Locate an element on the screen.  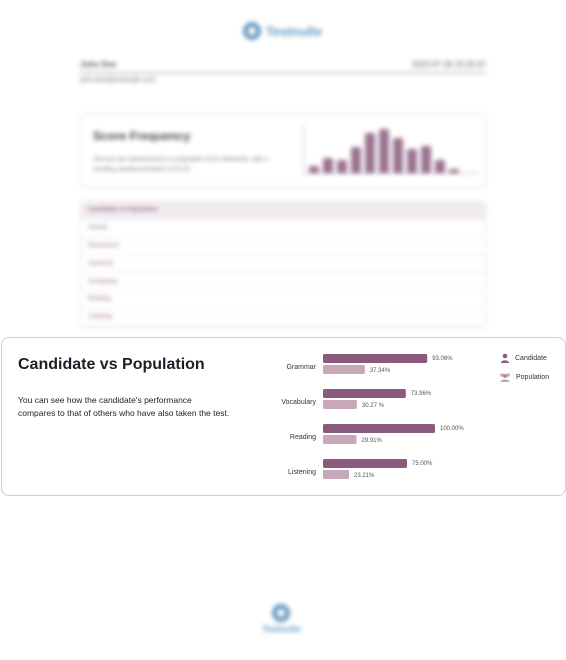
legend-candidate-label: Candidate is located at coordinates (531, 358).